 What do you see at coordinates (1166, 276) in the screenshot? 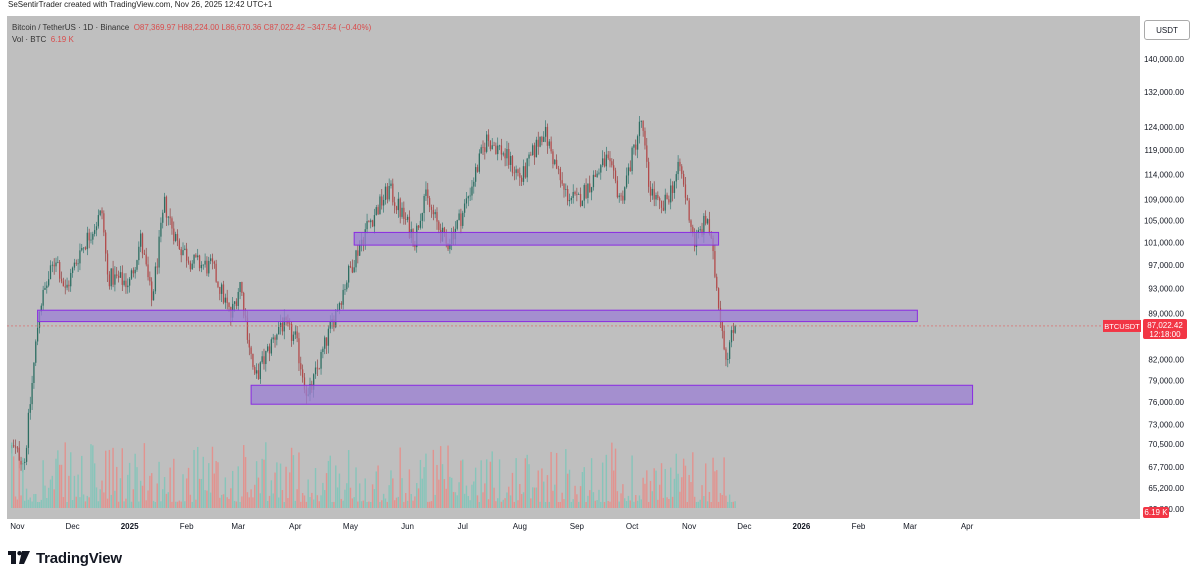
I see `price-axis-panel` at bounding box center [1166, 276].